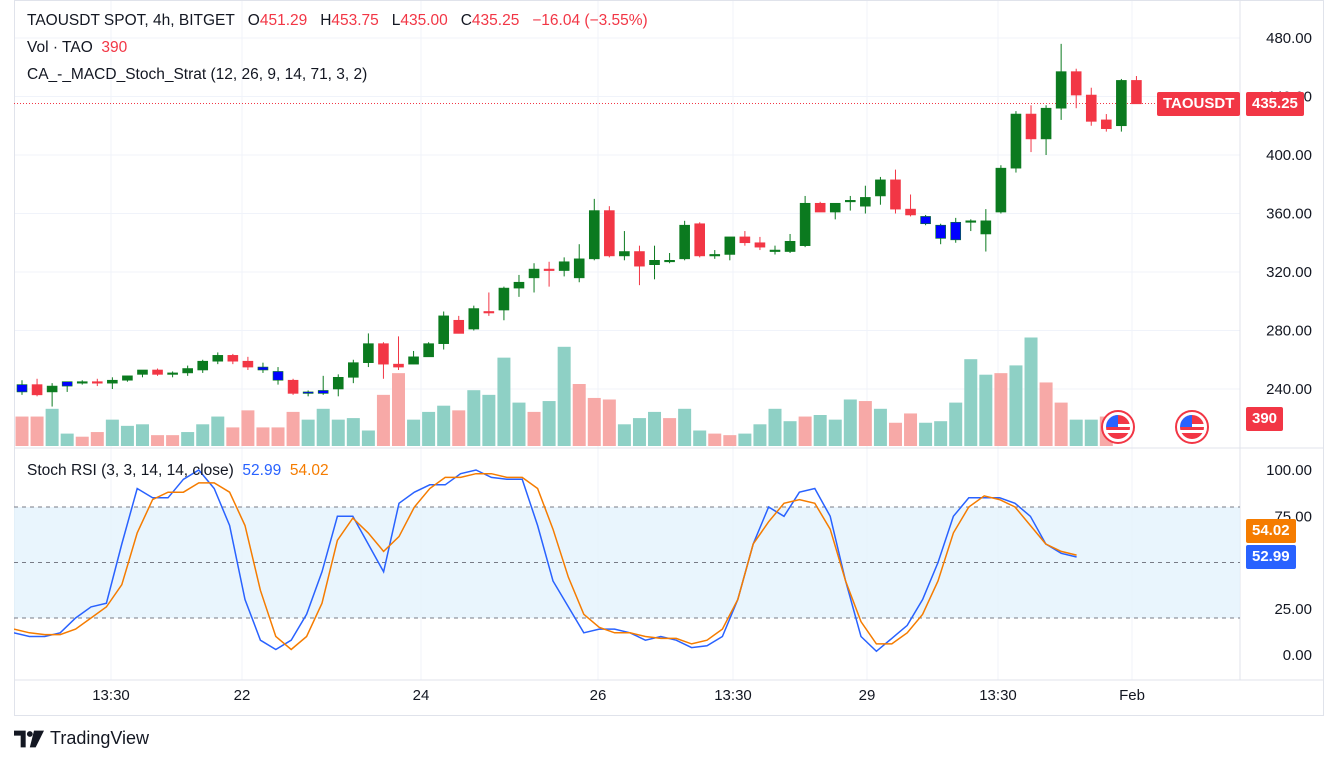 This screenshot has width=1341, height=767. What do you see at coordinates (424, 20) in the screenshot?
I see `ohlc-l: 435.00` at bounding box center [424, 20].